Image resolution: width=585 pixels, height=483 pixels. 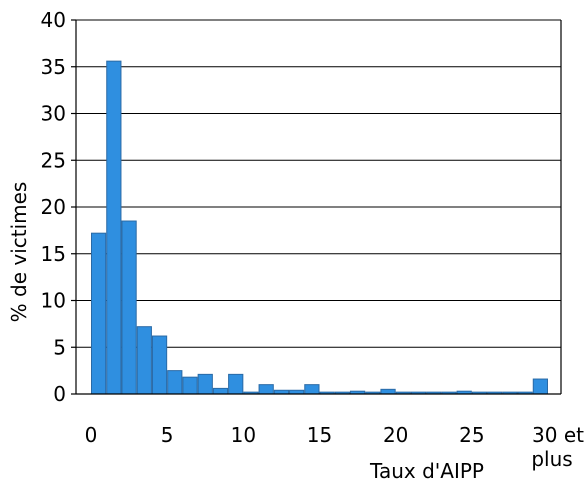 What do you see at coordinates (540, 386) in the screenshot?
I see `bar-30-et-plus` at bounding box center [540, 386].